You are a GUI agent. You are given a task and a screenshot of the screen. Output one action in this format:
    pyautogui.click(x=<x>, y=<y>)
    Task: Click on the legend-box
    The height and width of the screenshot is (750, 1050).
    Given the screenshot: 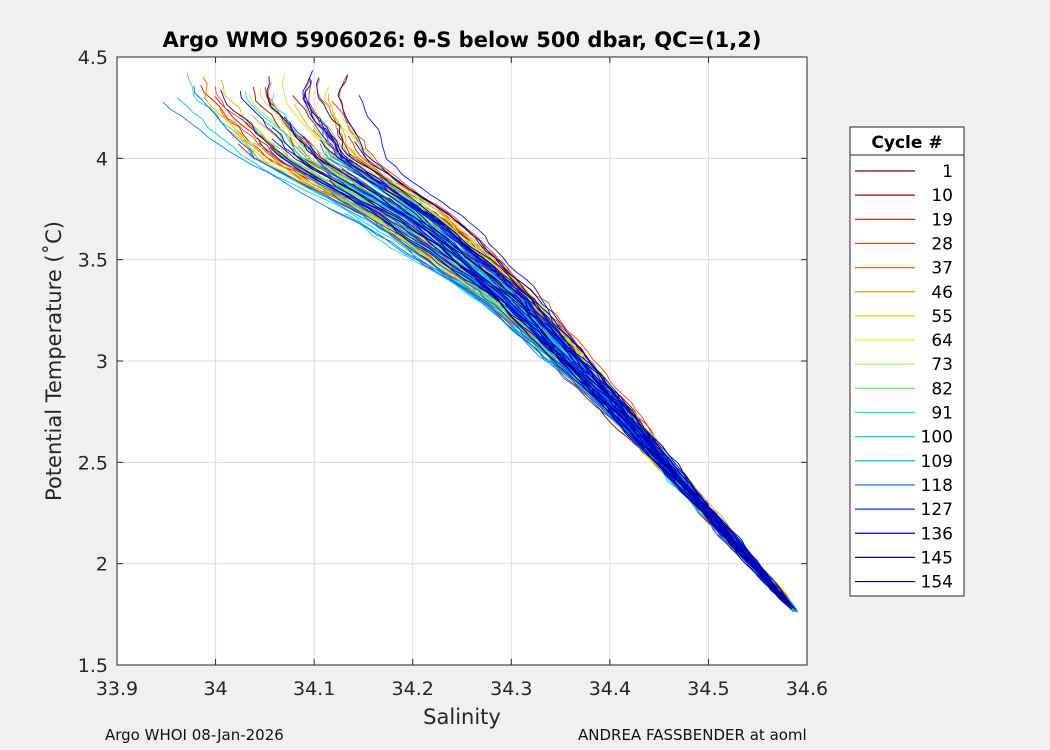 What is the action you would take?
    pyautogui.click(x=907, y=361)
    